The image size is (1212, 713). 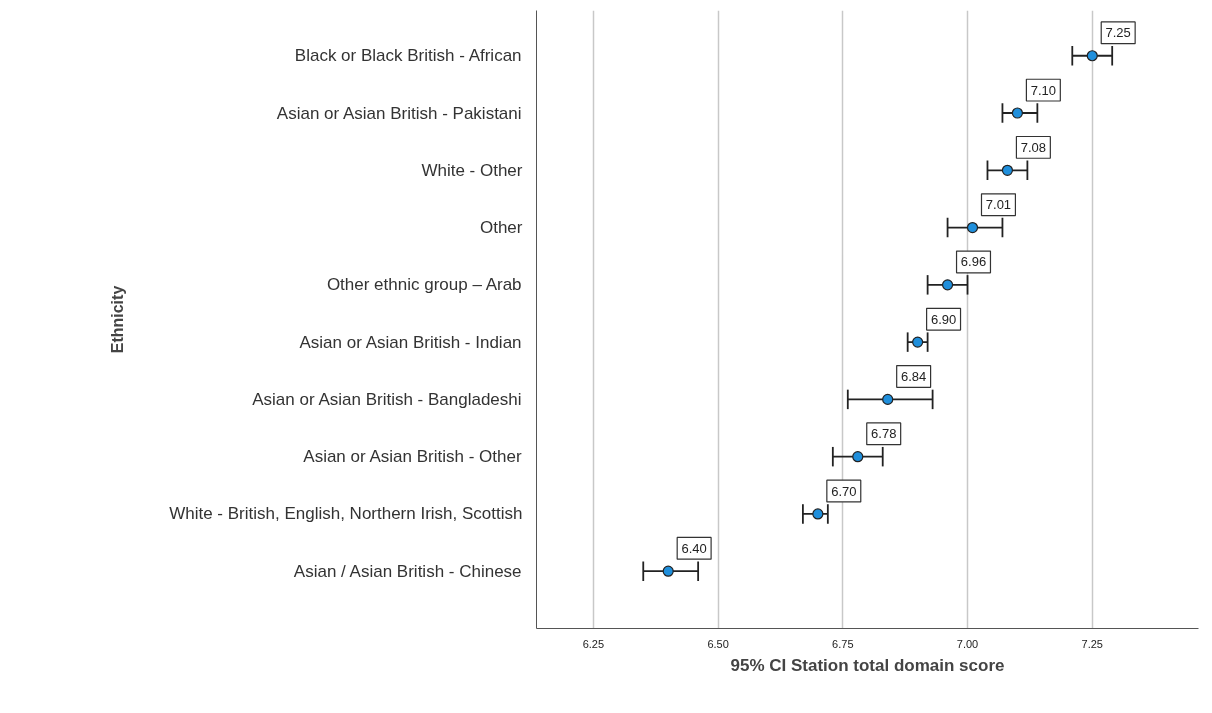 What do you see at coordinates (472, 170) in the screenshot?
I see `y-tick-label: White - Other` at bounding box center [472, 170].